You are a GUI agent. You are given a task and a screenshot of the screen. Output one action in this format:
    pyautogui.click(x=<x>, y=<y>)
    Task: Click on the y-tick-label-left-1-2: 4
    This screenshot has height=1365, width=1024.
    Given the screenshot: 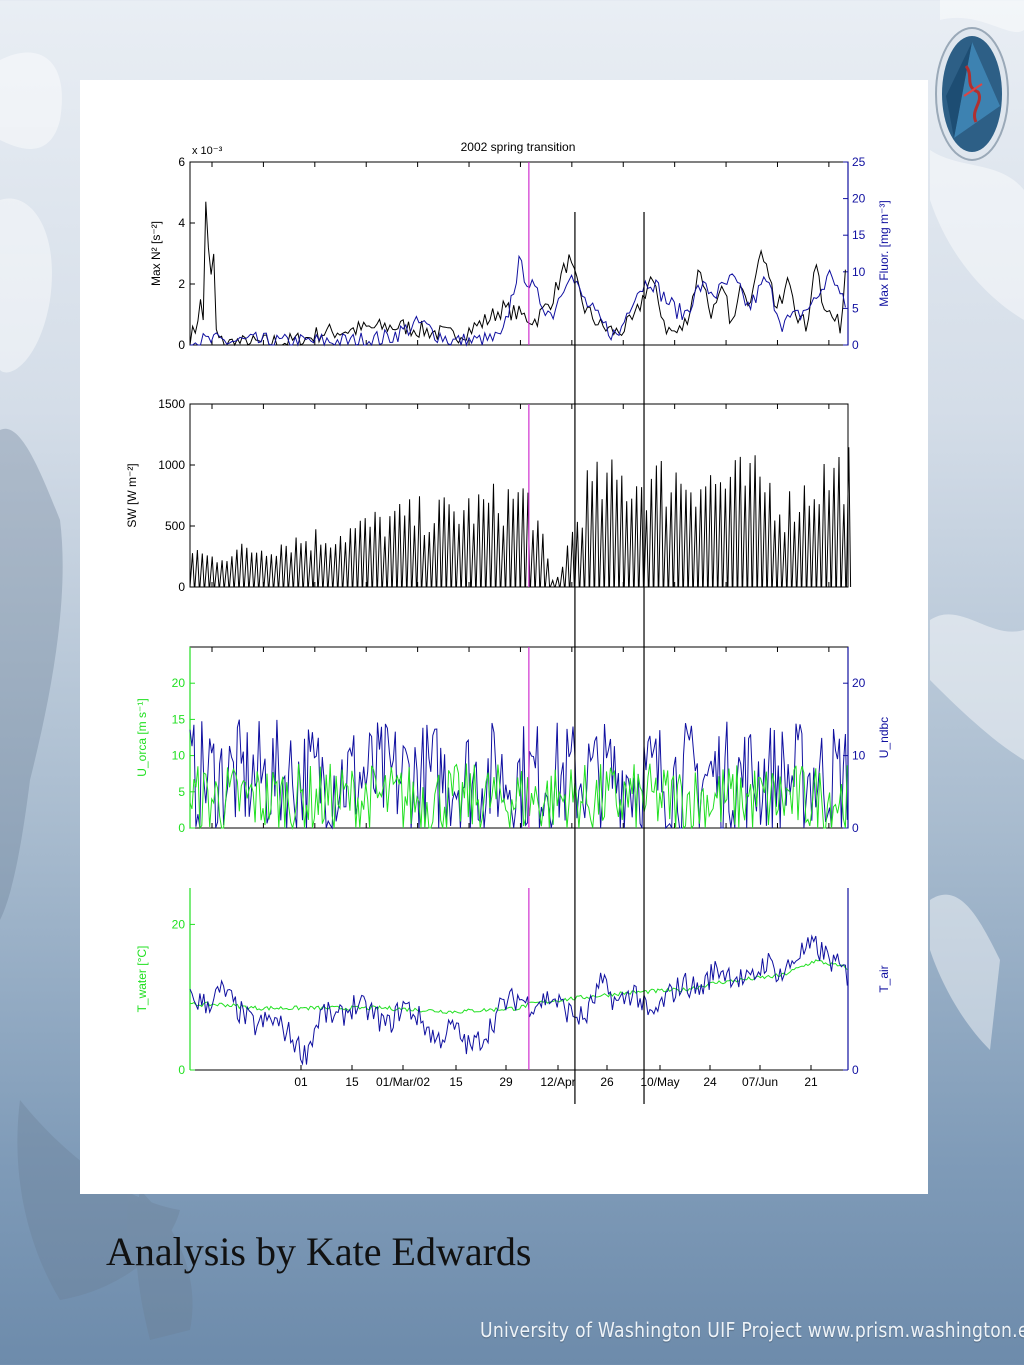 What is the action you would take?
    pyautogui.click(x=181, y=223)
    